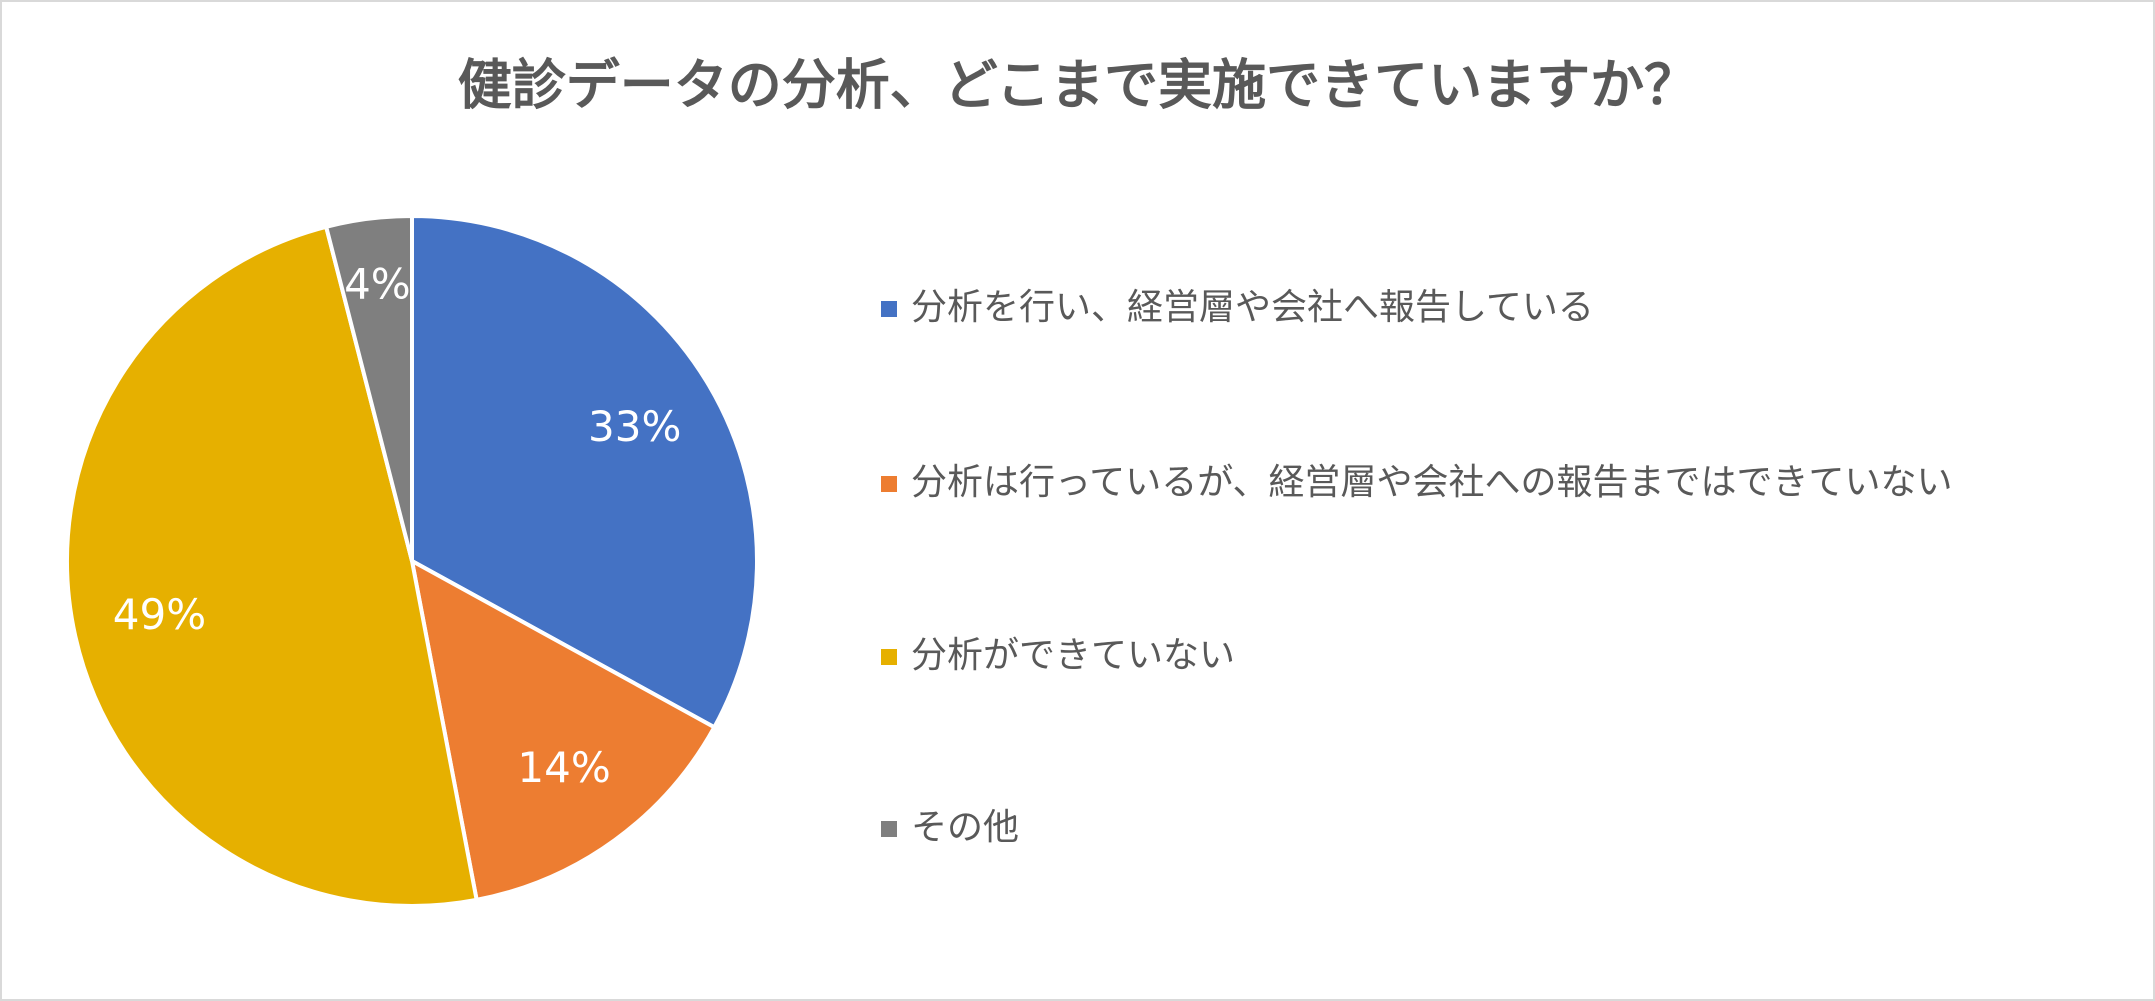 This screenshot has width=2155, height=1001. Describe the element at coordinates (965, 827) in the screenshot. I see `legend-label: その他` at that location.